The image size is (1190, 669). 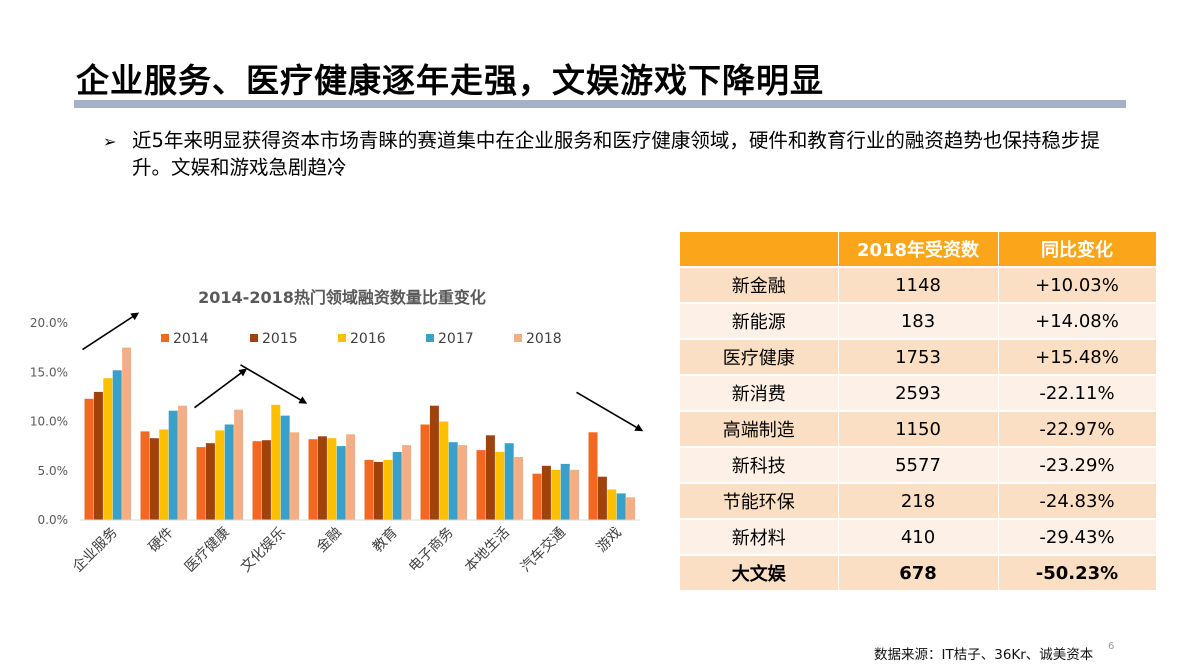 What do you see at coordinates (53, 471) in the screenshot?
I see `y-tick-label: 5.0%` at bounding box center [53, 471].